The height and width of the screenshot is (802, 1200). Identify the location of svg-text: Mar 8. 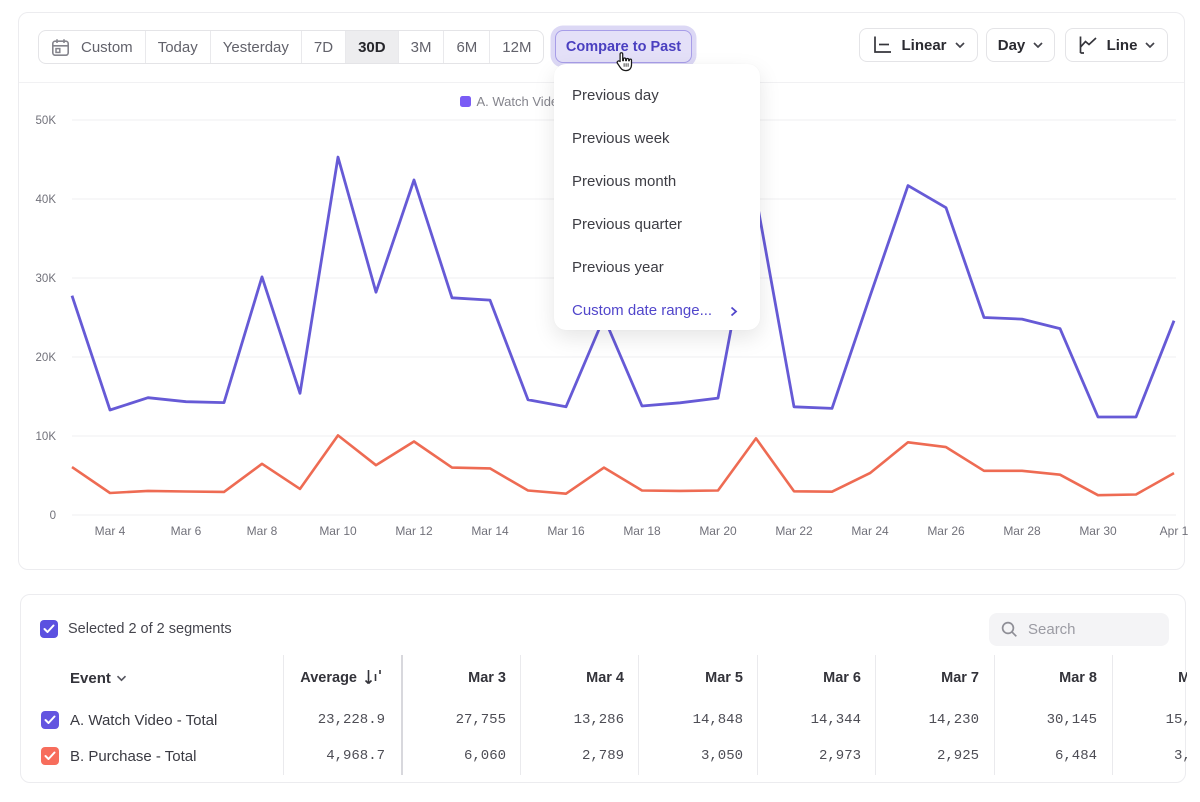
(262, 531).